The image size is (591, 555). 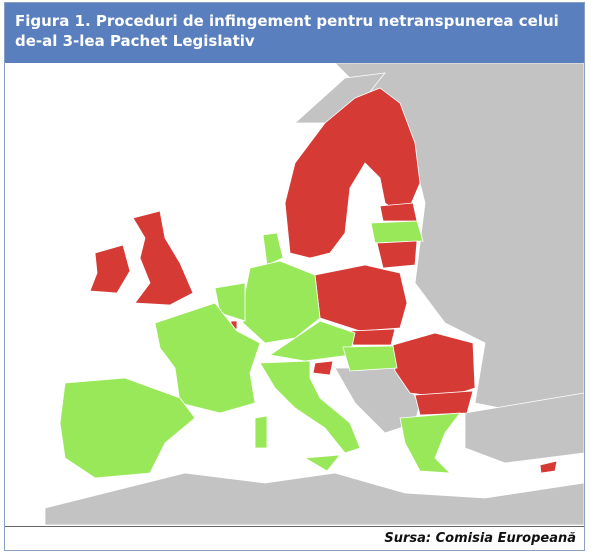 I want to click on iberia, so click(x=127, y=428).